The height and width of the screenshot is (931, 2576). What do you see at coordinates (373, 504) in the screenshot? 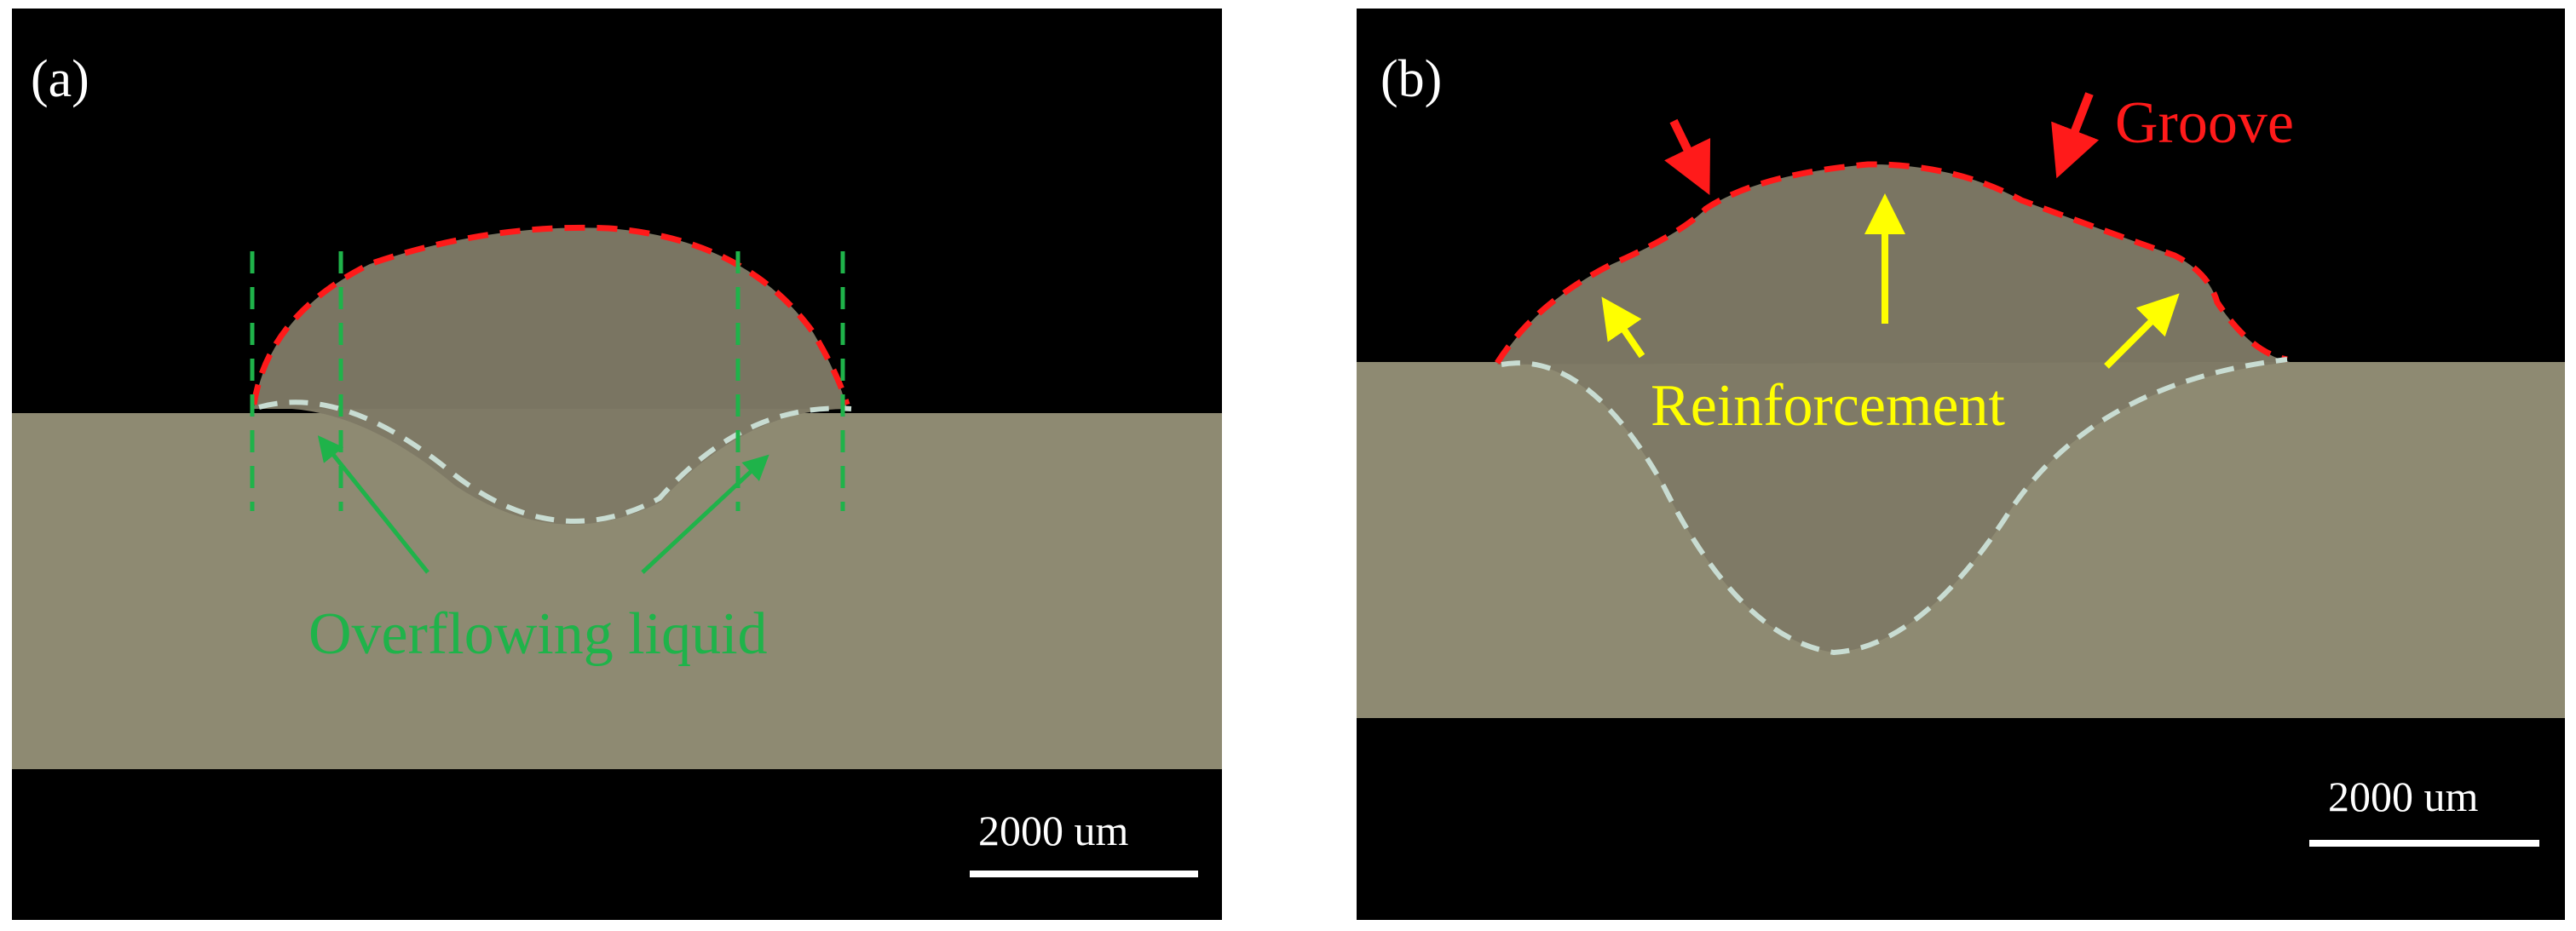
I see `overflow-arrow-left` at bounding box center [373, 504].